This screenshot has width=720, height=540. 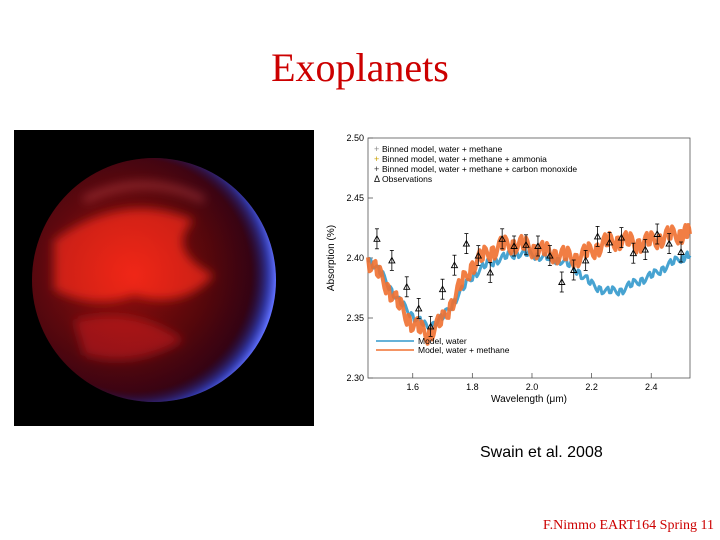 I want to click on series-line-model-water-methane, so click(x=529, y=284).